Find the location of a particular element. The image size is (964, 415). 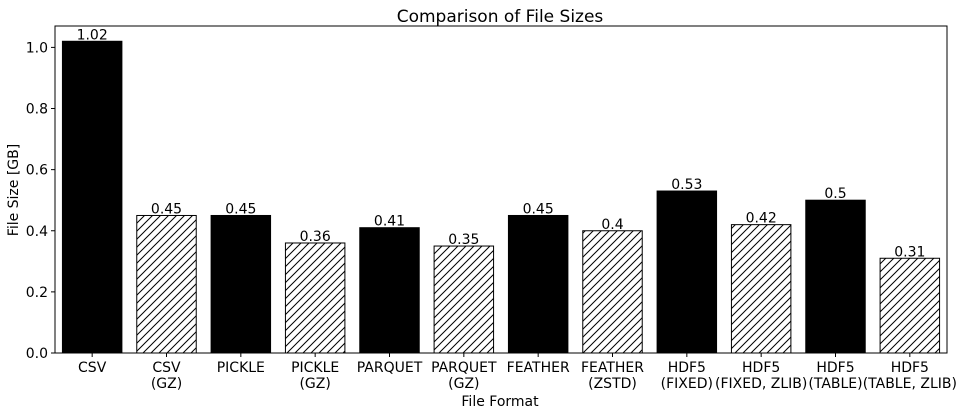

x-tick-label: HDF5 (TABLE, ZLIB) is located at coordinates (910, 376).